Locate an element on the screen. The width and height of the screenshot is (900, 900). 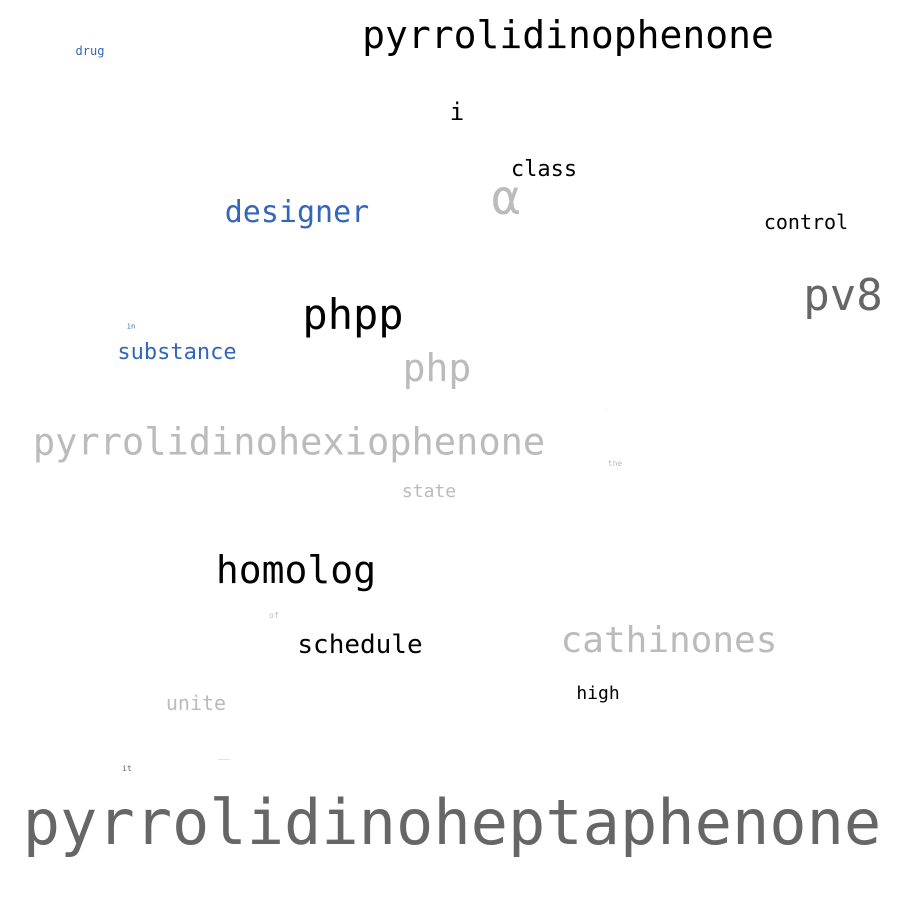
word-i: i is located at coordinates (457, 112).